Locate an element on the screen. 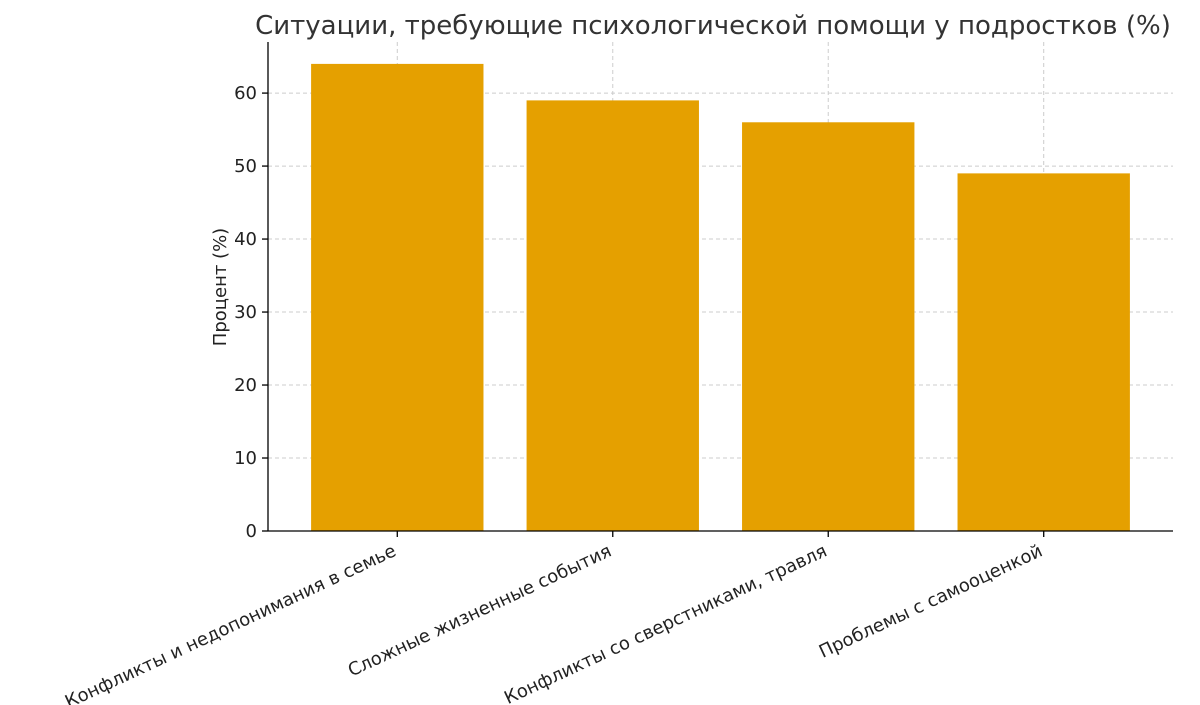  x-tick-label-1: Конфликты и недопонимания в семье is located at coordinates (231, 622).